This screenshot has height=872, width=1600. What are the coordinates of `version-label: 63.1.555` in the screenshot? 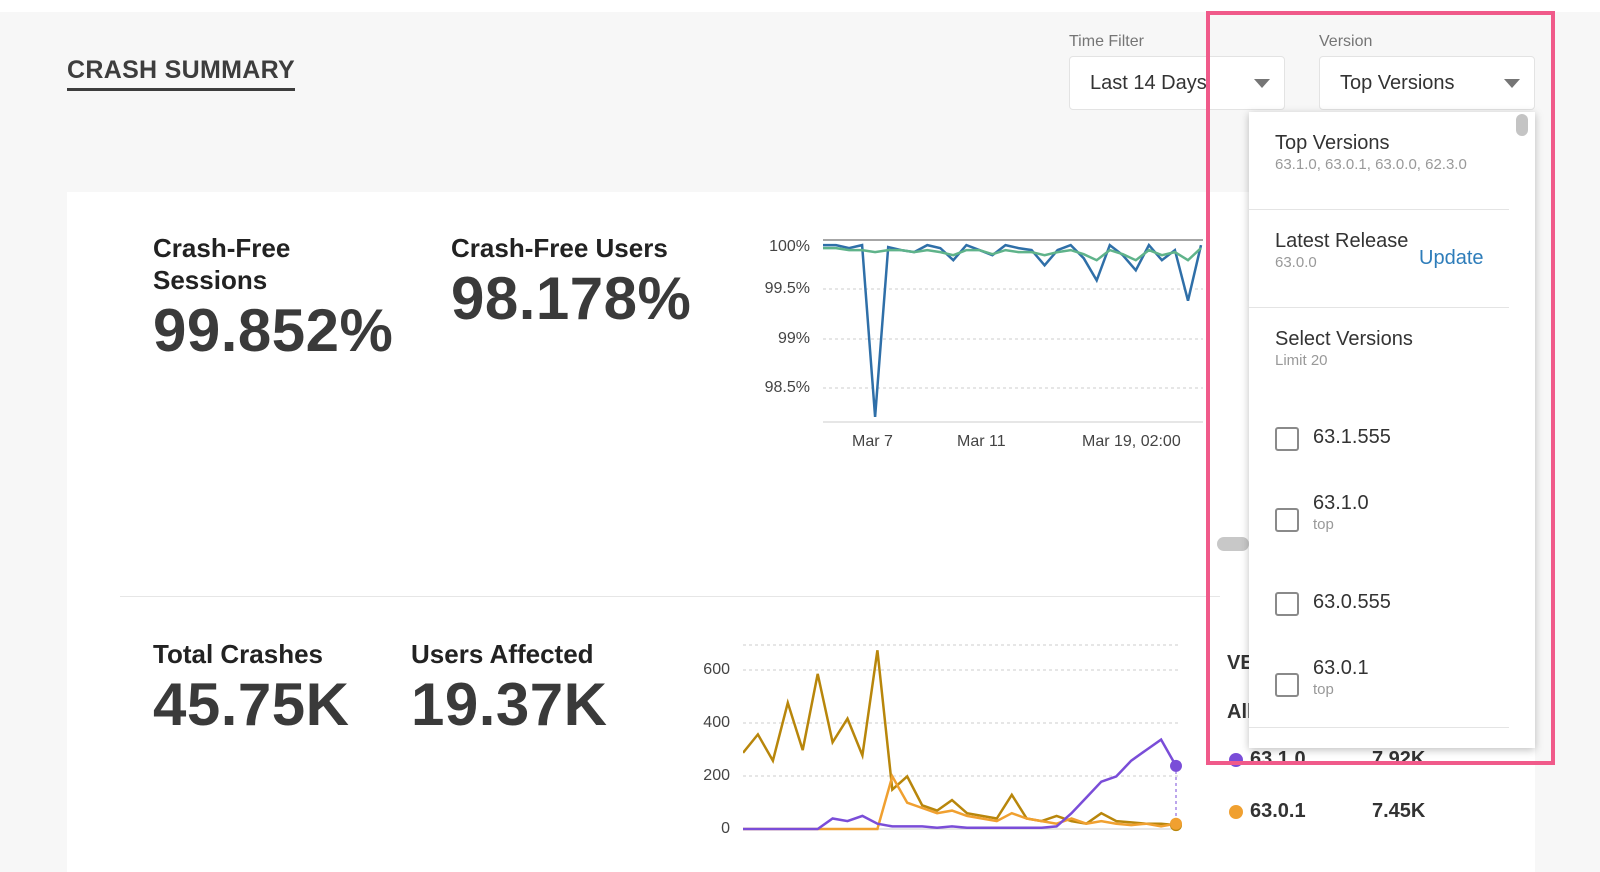 It's located at (1352, 437).